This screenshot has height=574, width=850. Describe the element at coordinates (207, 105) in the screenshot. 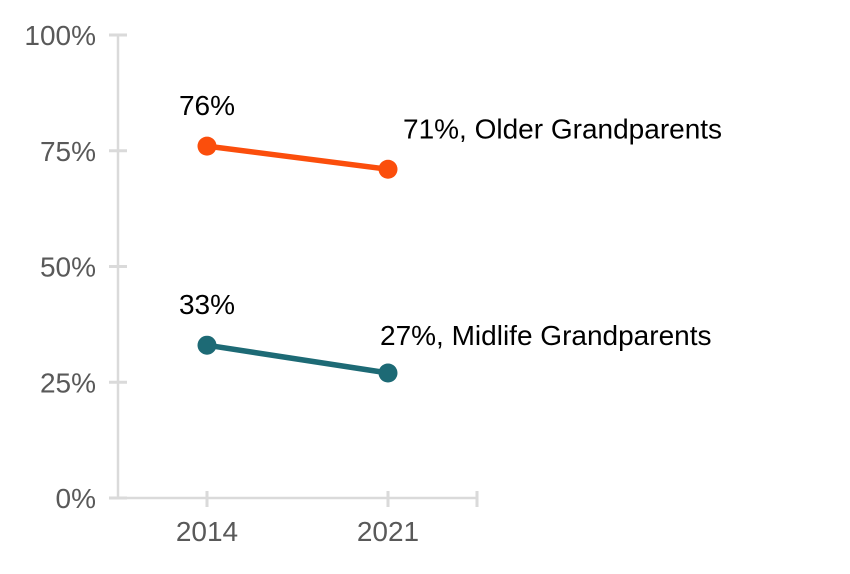

I see `point-label-older-grandparents: 76%` at that location.